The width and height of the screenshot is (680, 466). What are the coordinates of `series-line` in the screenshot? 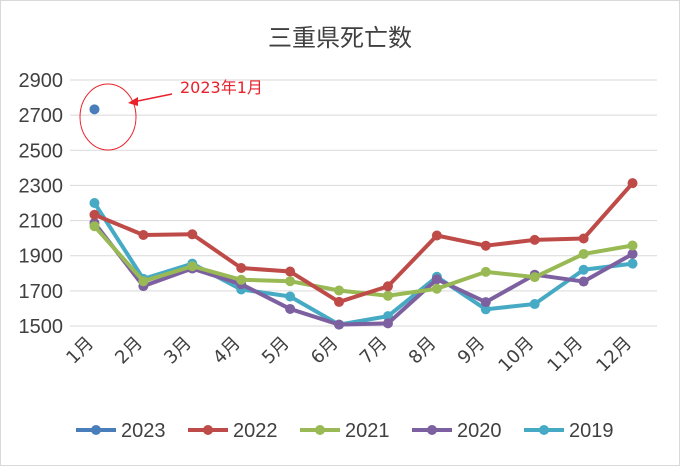 It's located at (363, 261).